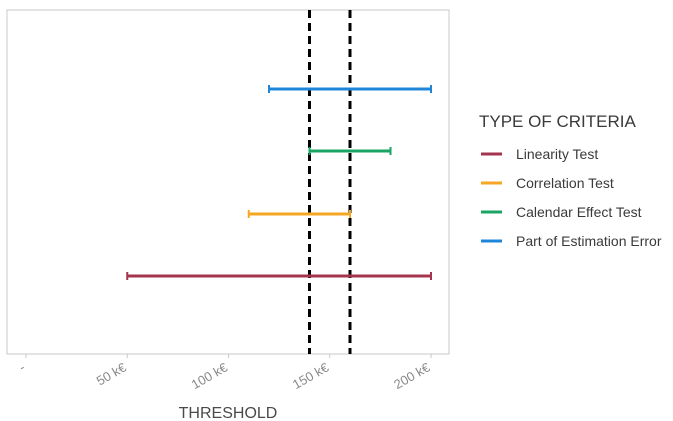 Image resolution: width=673 pixels, height=421 pixels. I want to click on legend-item-2: Correlation Test, so click(547, 183).